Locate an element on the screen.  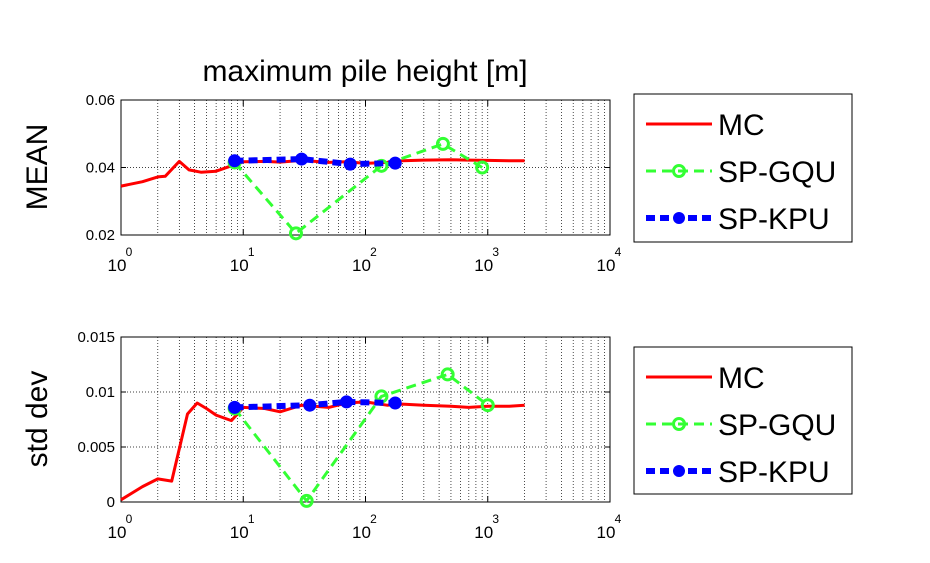
mean-legend: MC SP-GQU SP-KPU is located at coordinates (743, 168).